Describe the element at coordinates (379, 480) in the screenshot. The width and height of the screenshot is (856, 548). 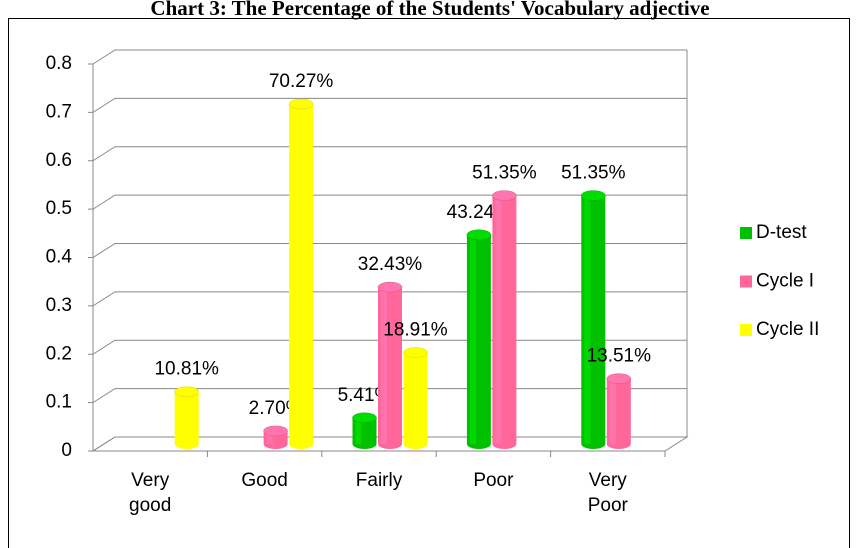
I see `x-tick-label: Fairly` at that location.